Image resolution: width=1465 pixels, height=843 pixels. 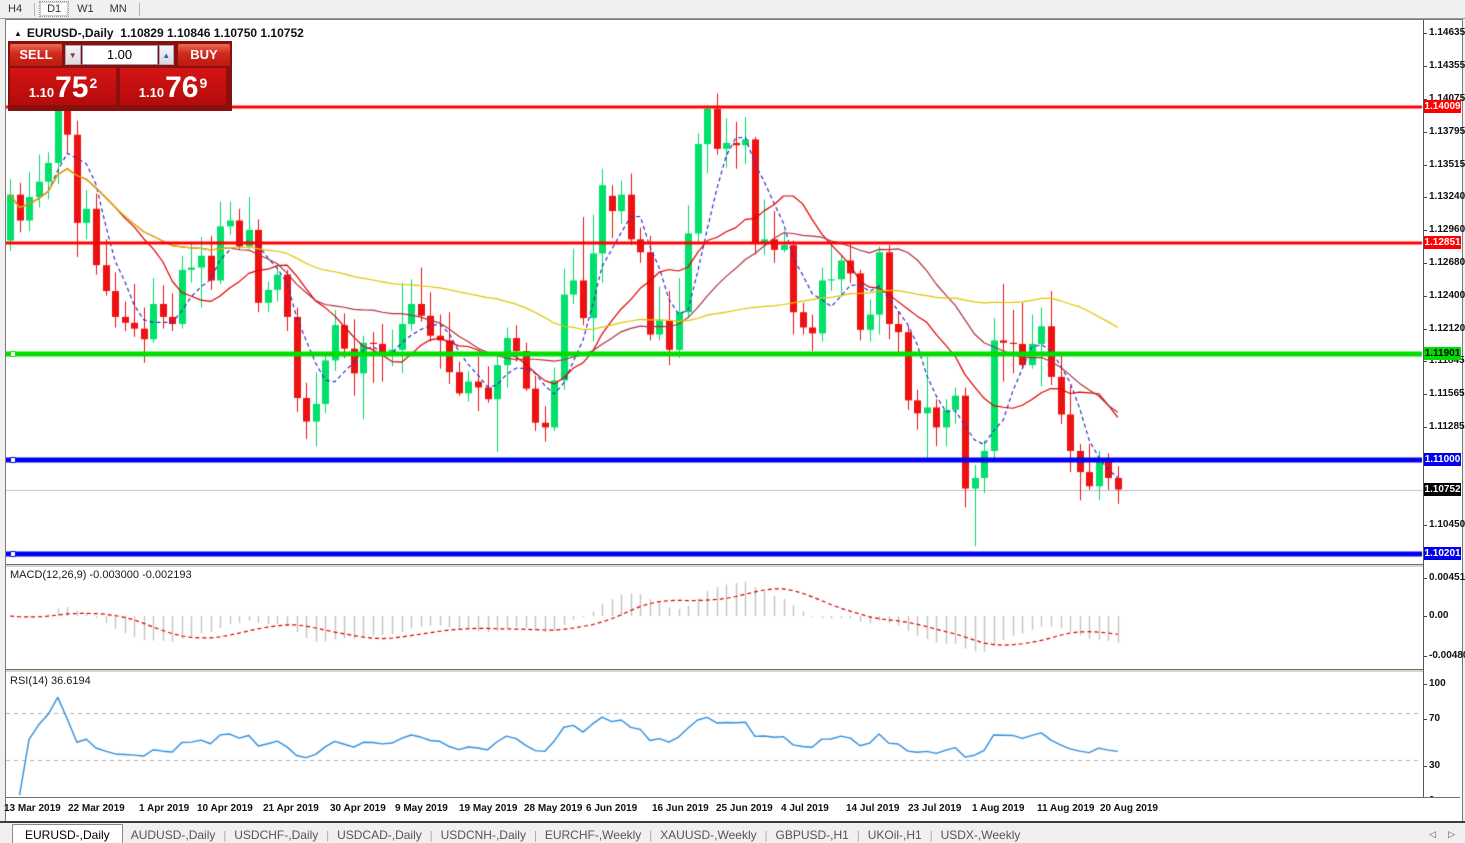 What do you see at coordinates (119, 54) in the screenshot?
I see `volume-input` at bounding box center [119, 54].